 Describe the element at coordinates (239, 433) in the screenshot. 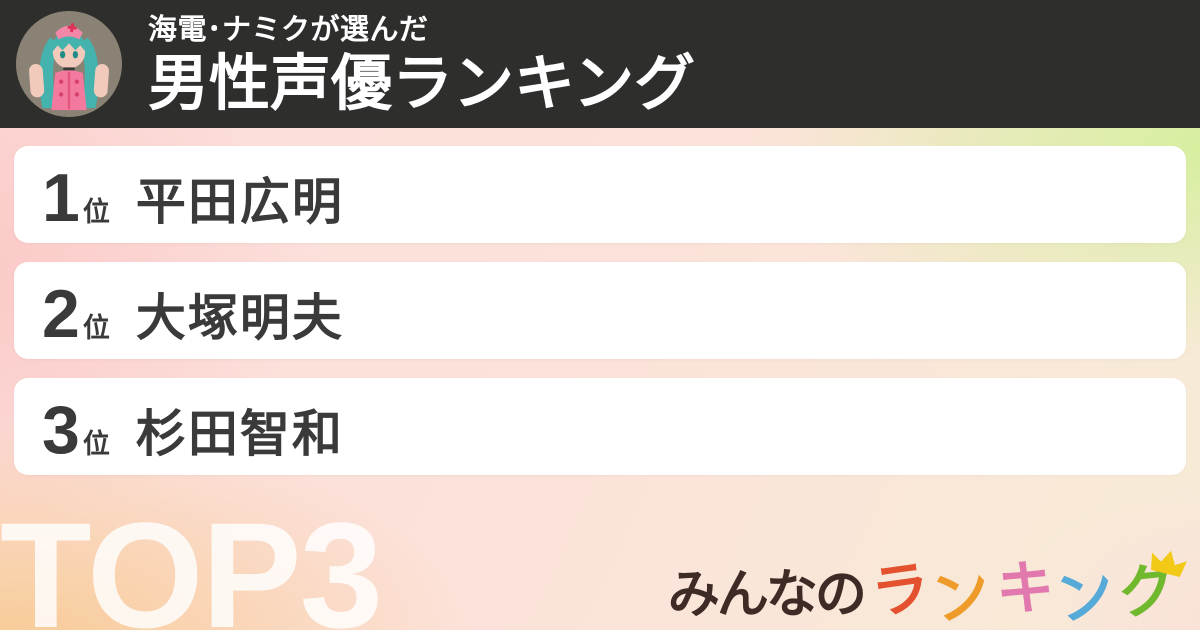

I see `entry-name: 杉田智和` at that location.